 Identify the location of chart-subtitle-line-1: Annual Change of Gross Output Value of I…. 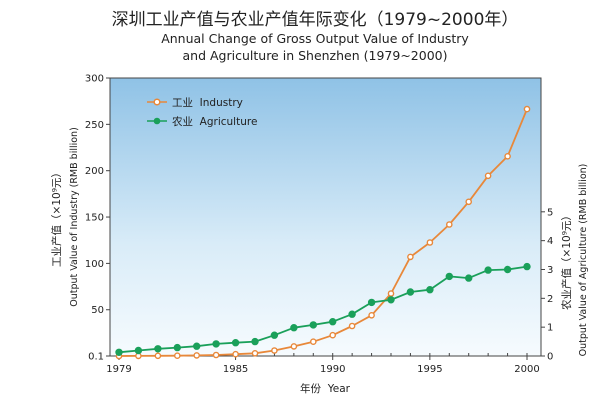
(315, 38).